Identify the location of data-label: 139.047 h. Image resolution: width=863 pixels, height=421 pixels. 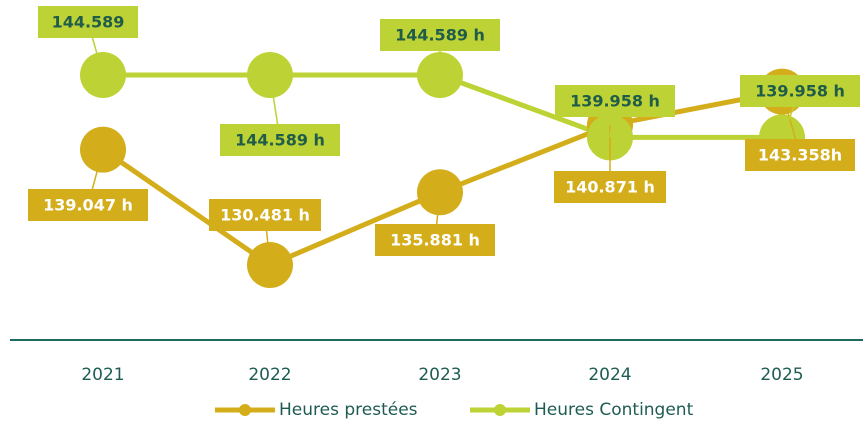
(88, 205).